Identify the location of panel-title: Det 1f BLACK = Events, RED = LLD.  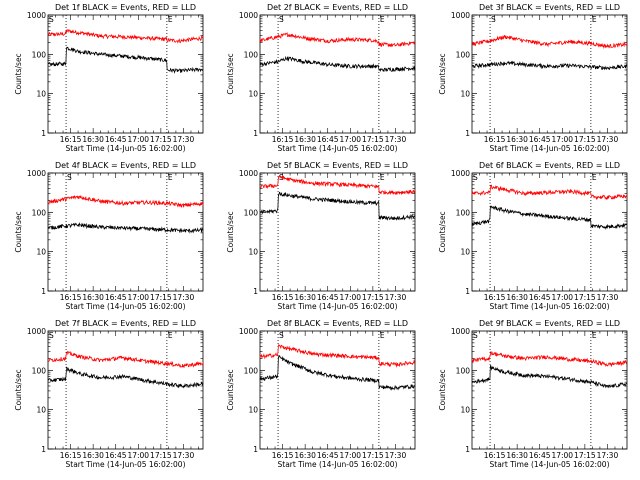
(125, 7).